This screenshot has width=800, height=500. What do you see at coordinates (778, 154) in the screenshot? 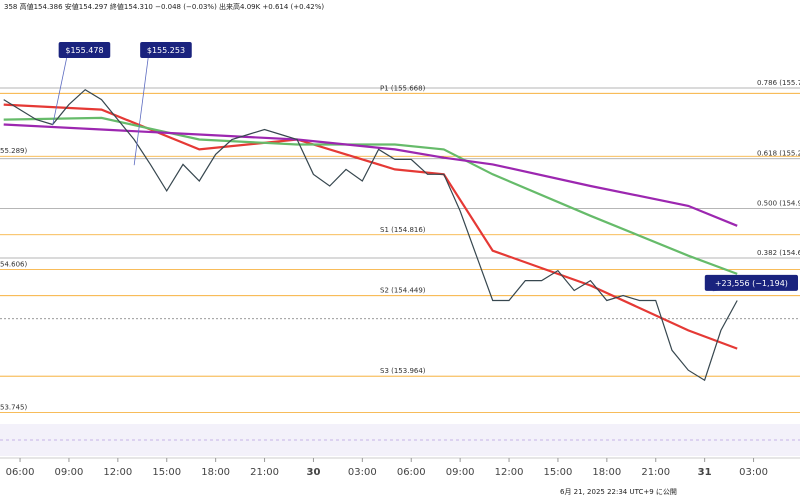
I see `level-label: 0.618 (155.274)` at bounding box center [778, 154].